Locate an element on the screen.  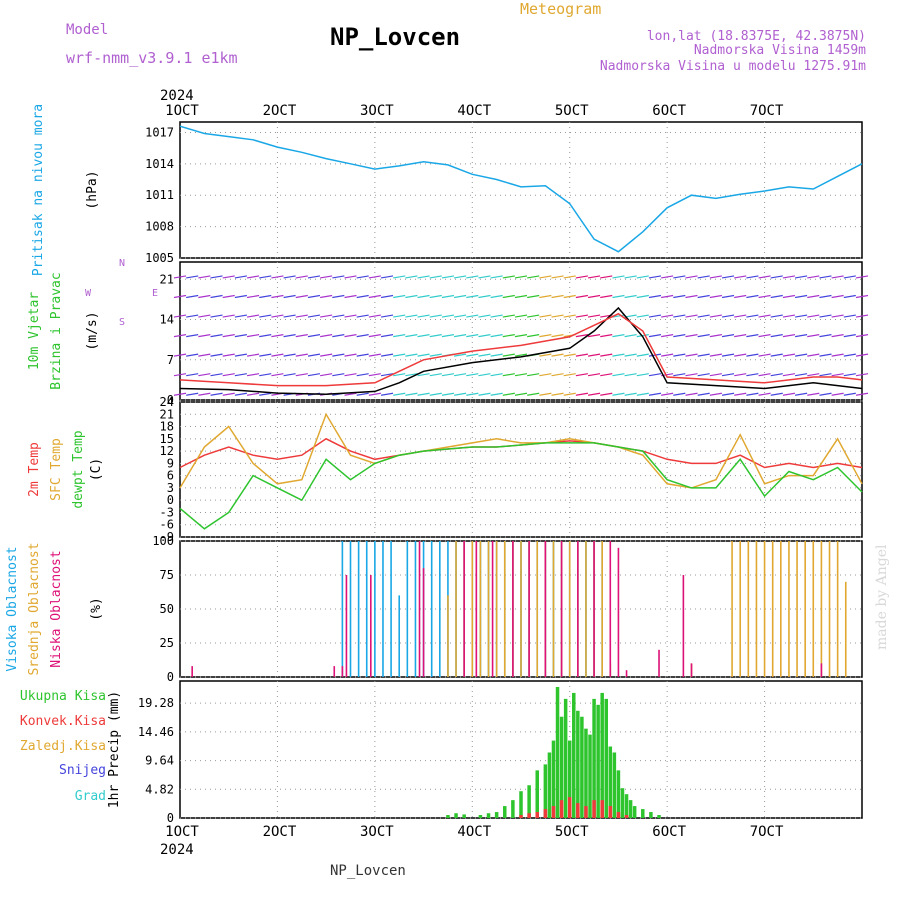
temp-2m-label: 2m Temp is located at coordinates (34, 469).